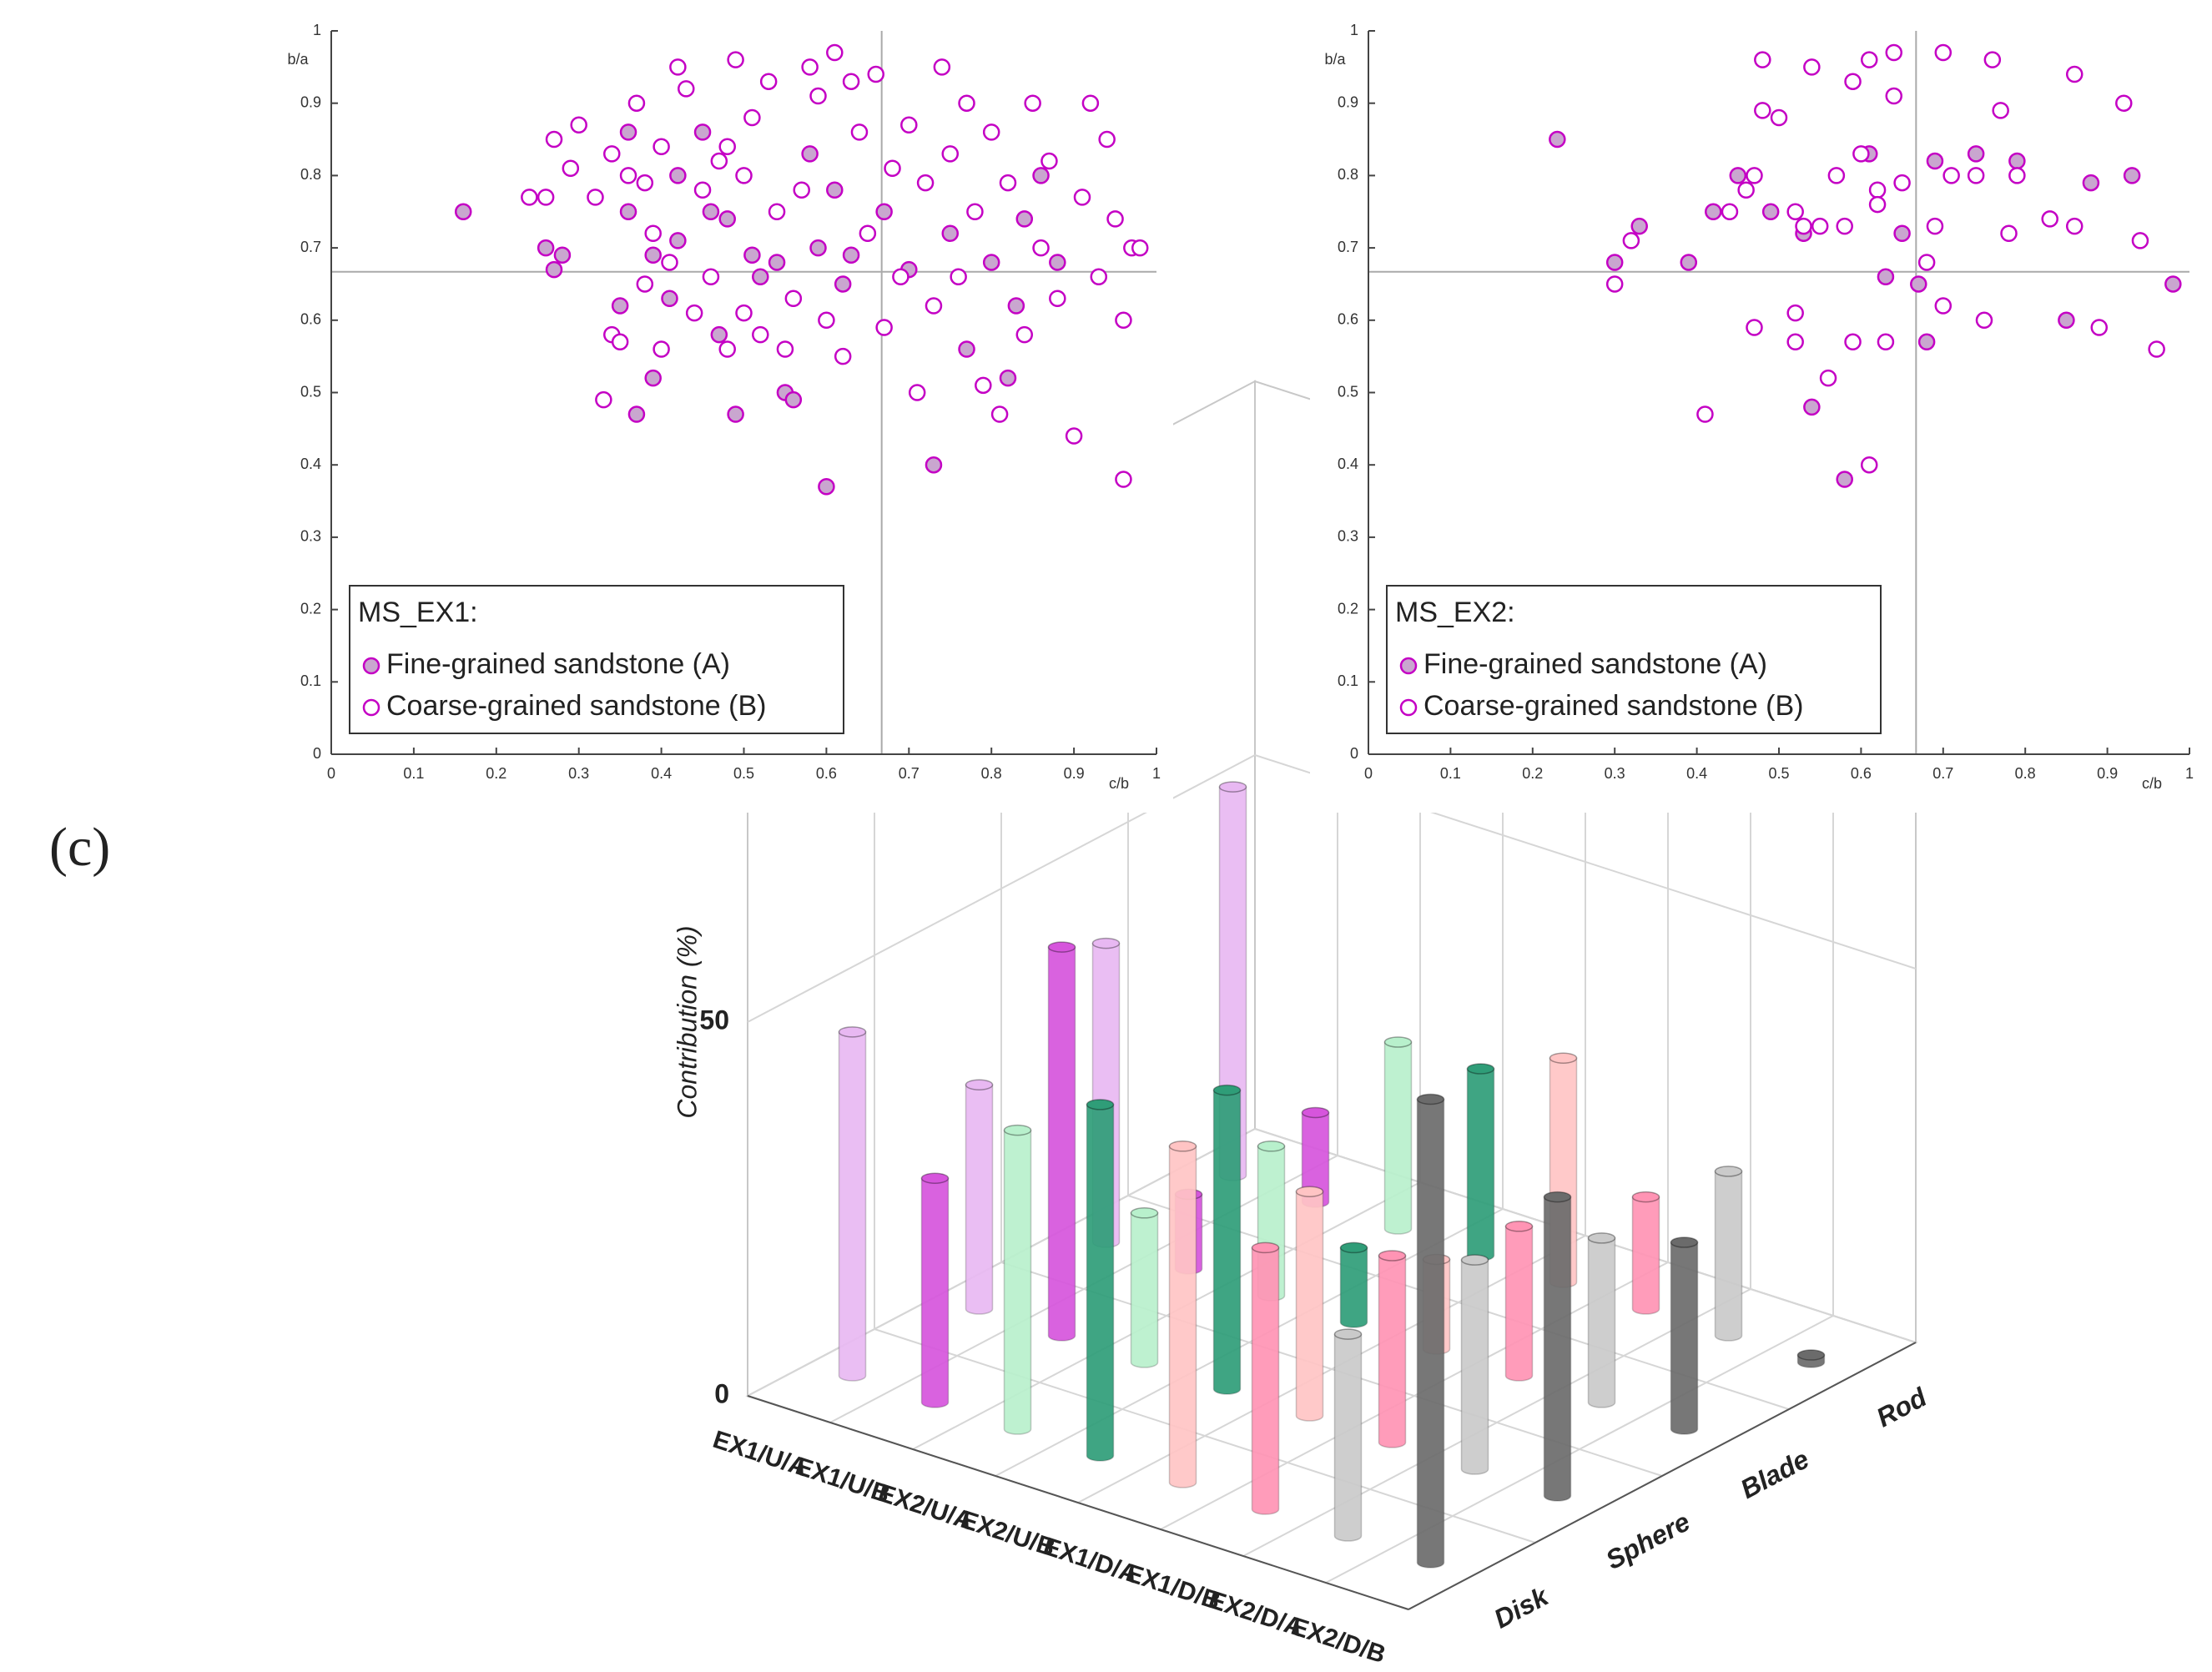  Describe the element at coordinates (310, 464) in the screenshot. I see `y-tick-label: 0.4` at that location.